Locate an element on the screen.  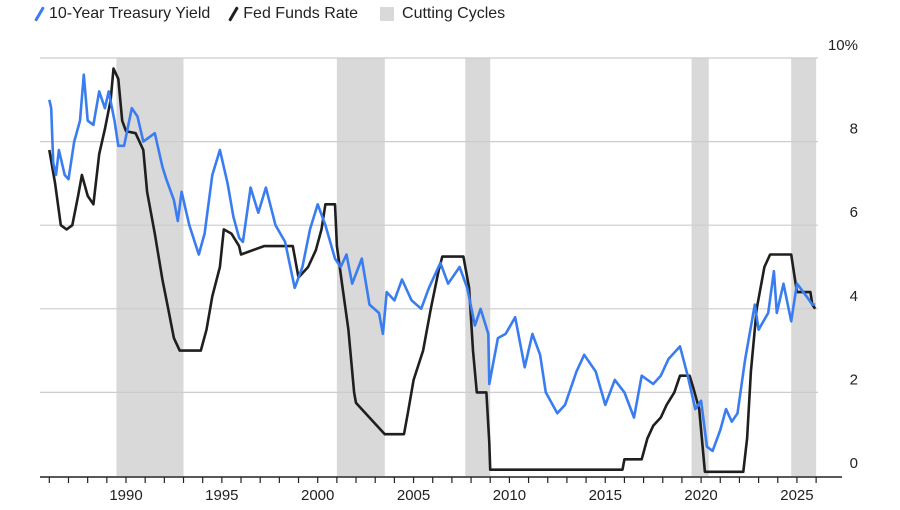
x-tick-label: 2010 is located at coordinates (509, 495).